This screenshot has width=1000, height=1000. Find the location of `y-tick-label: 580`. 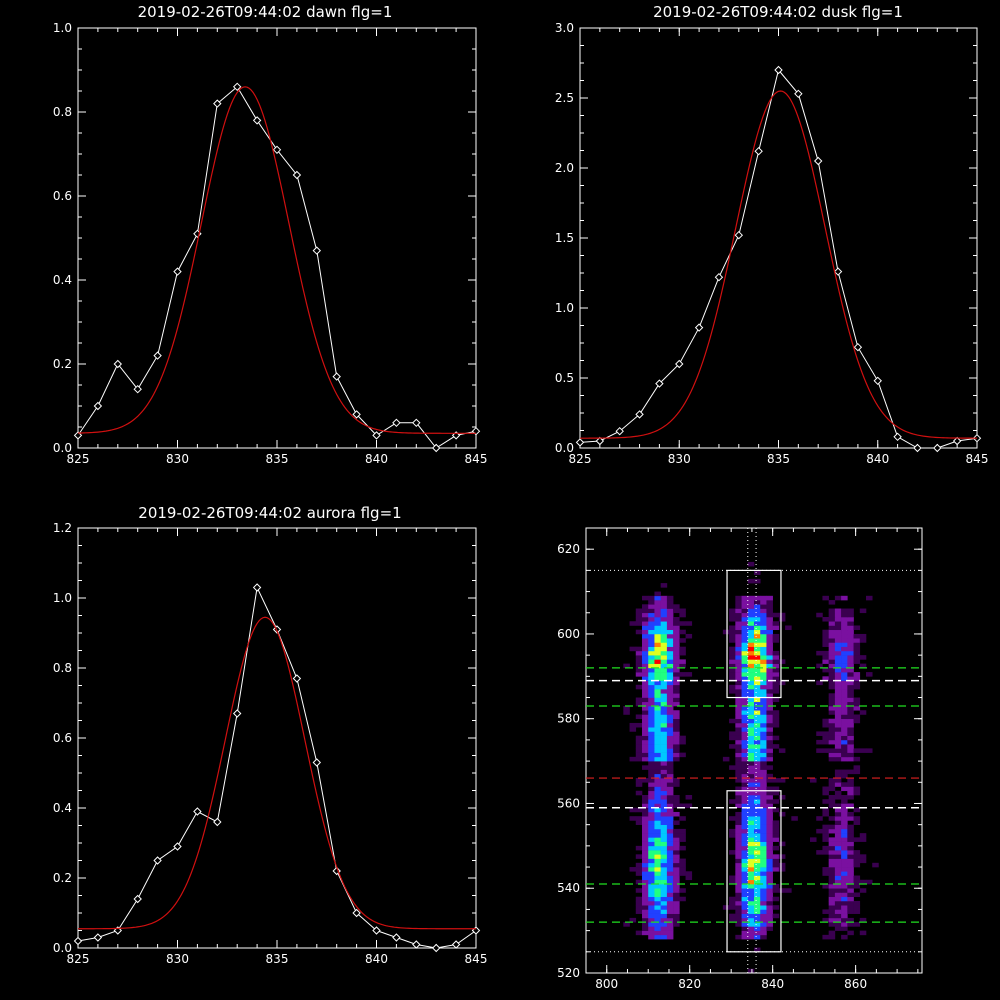

y-tick-label: 580 is located at coordinates (568, 719).